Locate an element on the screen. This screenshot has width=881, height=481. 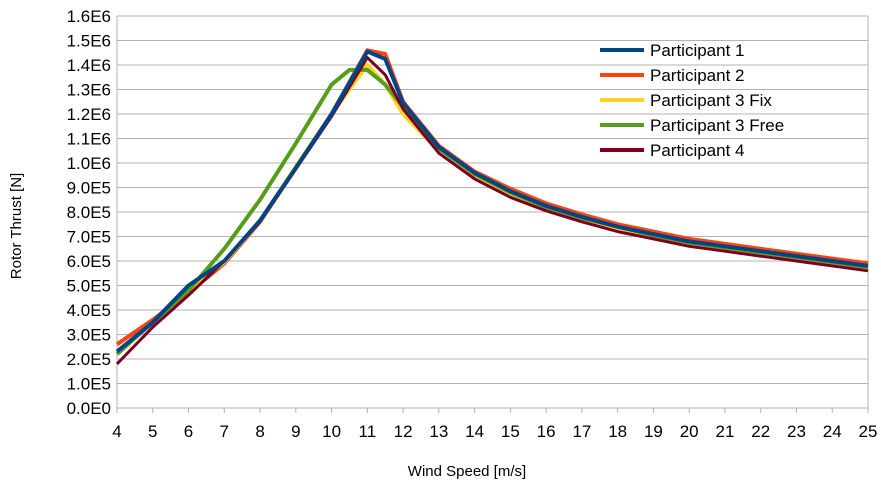
x-tick-label: 10 is located at coordinates (331, 431).